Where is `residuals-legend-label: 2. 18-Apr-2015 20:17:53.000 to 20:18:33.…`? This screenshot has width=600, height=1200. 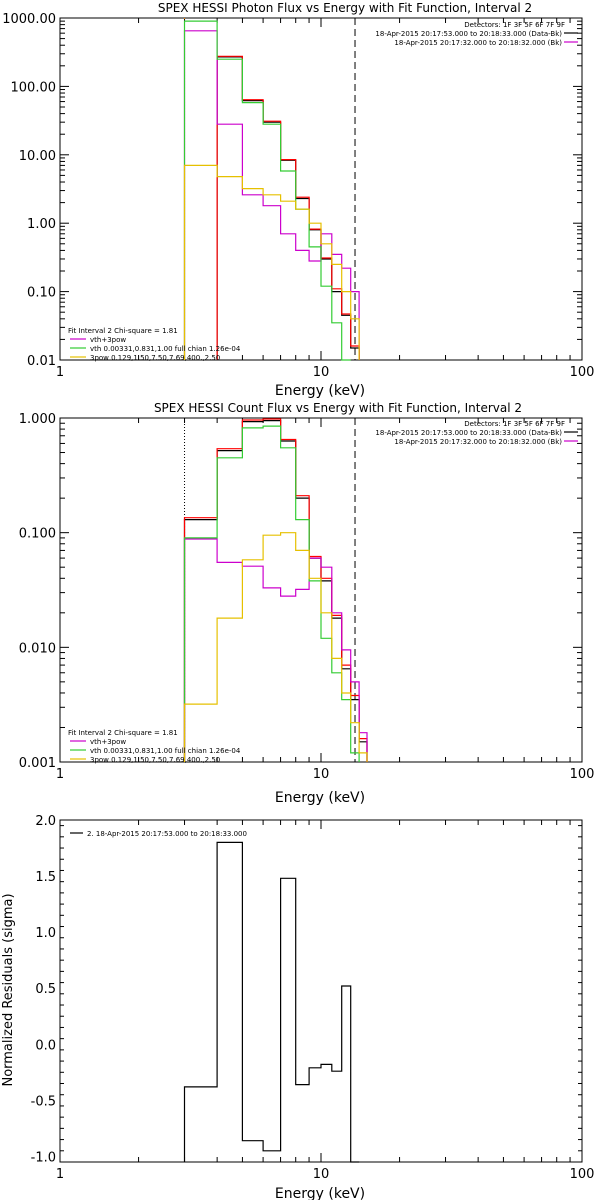 residuals-legend-label: 2. 18-Apr-2015 20:17:53.000 to 20:18:33.… is located at coordinates (167, 834).